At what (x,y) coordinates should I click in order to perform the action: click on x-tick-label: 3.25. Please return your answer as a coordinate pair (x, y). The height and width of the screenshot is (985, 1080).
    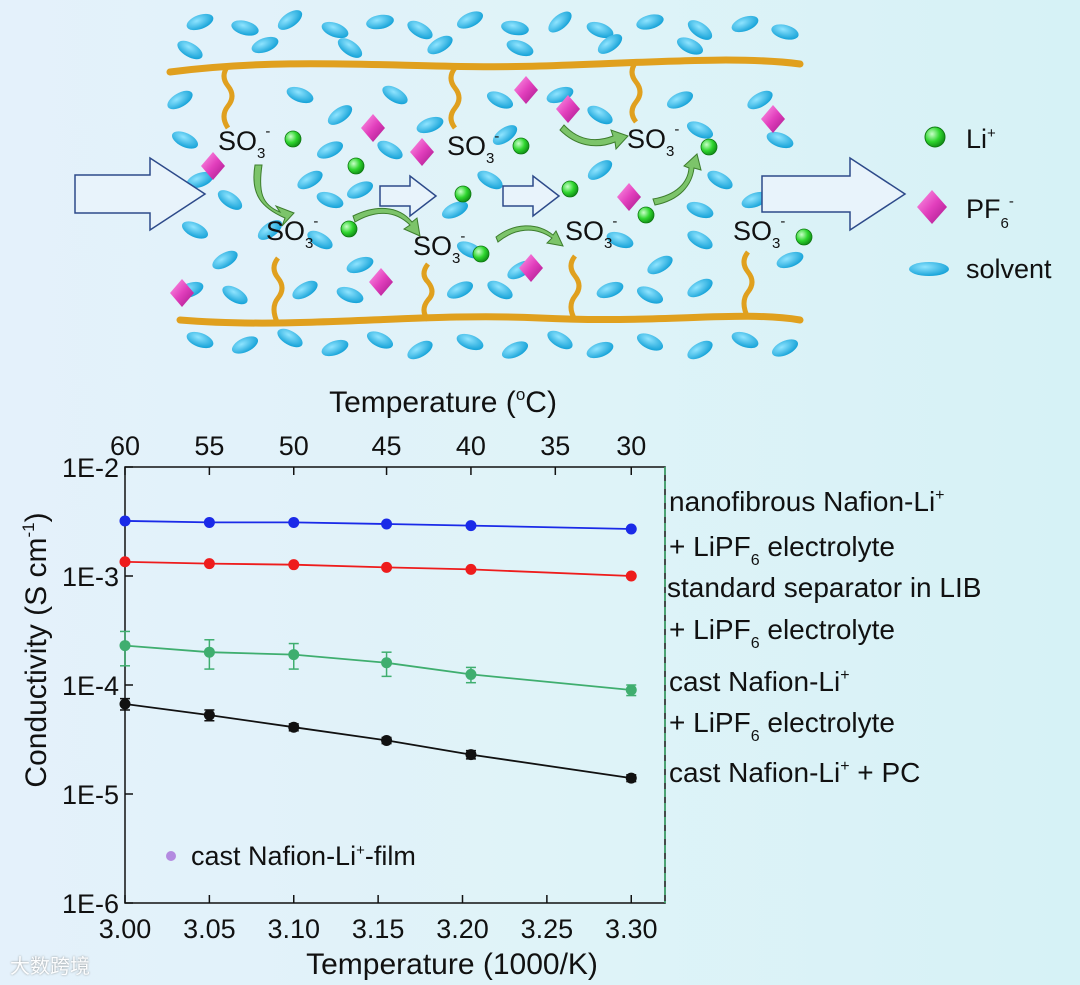
    Looking at the image, I should click on (547, 929).